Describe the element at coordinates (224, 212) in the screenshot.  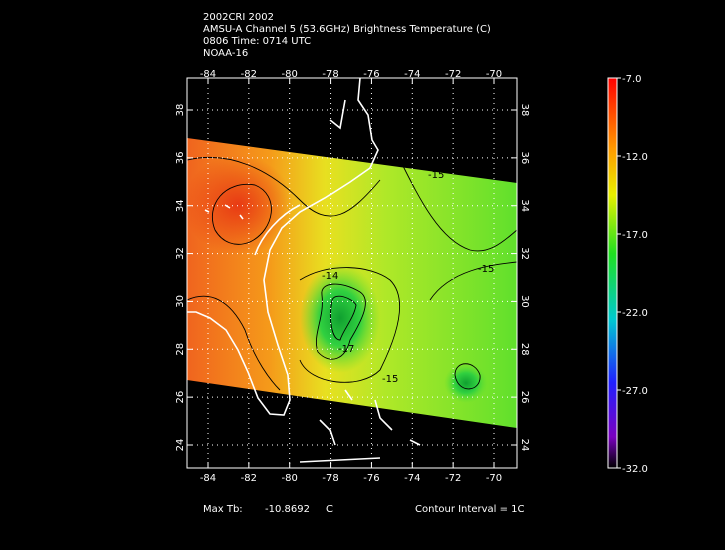
I see `lakes` at that location.